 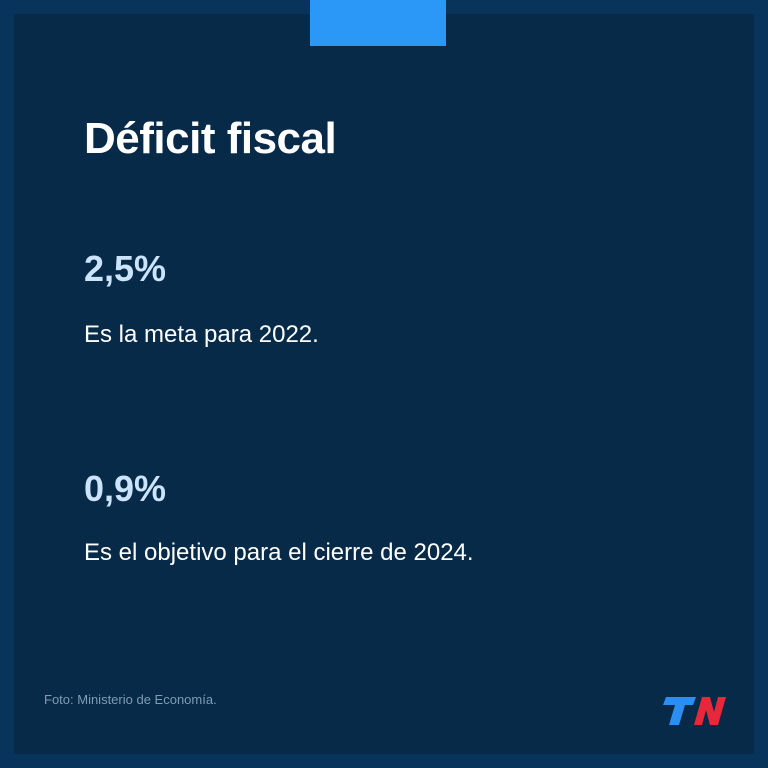 What do you see at coordinates (694, 711) in the screenshot?
I see `tn-logo-icon` at bounding box center [694, 711].